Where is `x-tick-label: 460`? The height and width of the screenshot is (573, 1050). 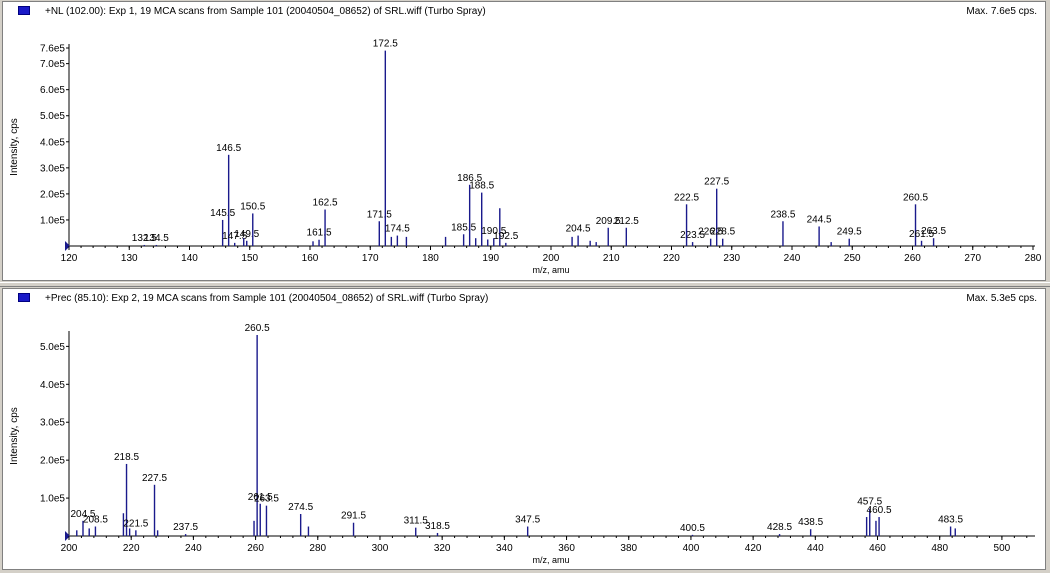
x-tick-label: 460 is located at coordinates (877, 548).